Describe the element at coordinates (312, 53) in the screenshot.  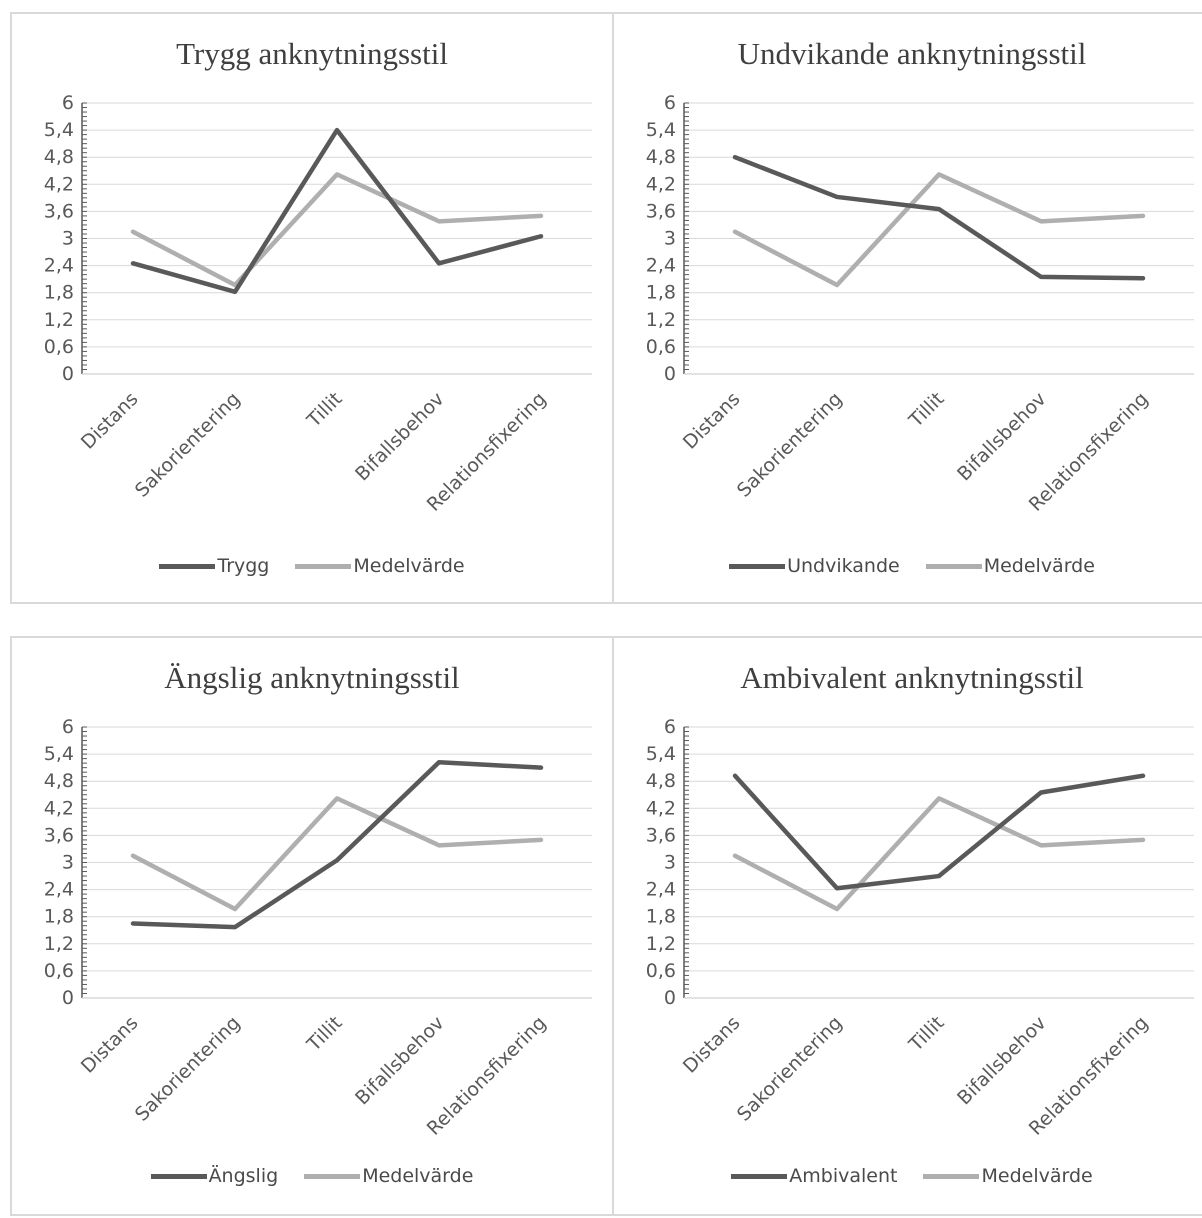
I see `chart-title: Trygg anknytningsstil` at that location.